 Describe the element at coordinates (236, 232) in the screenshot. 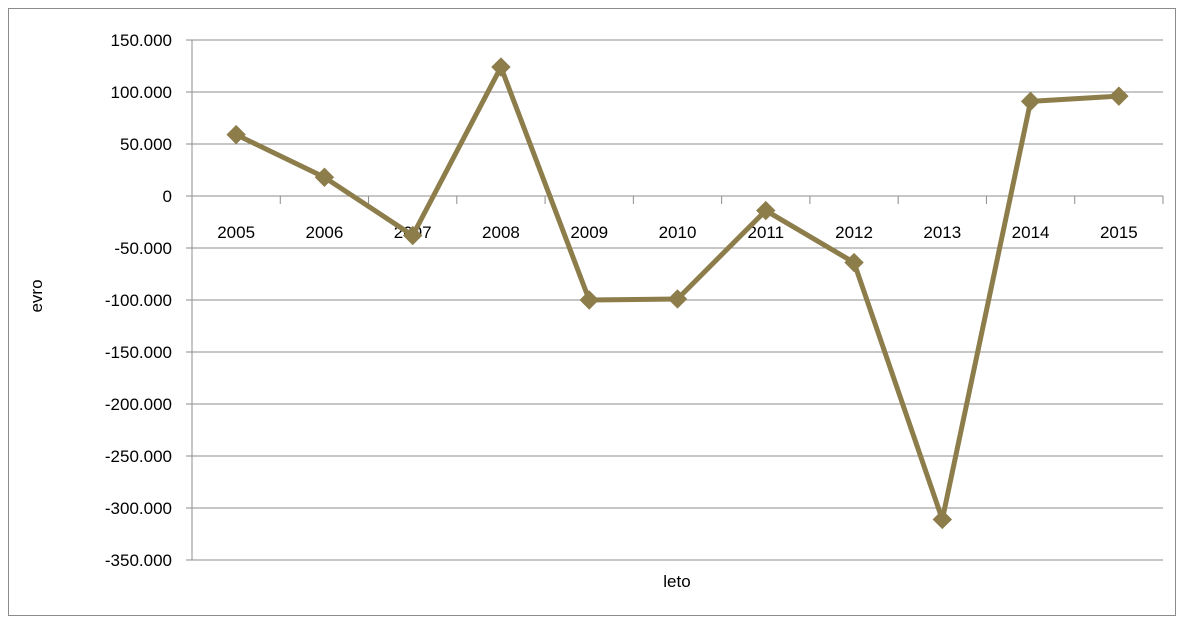

I see `x-tick-label: 2005` at that location.